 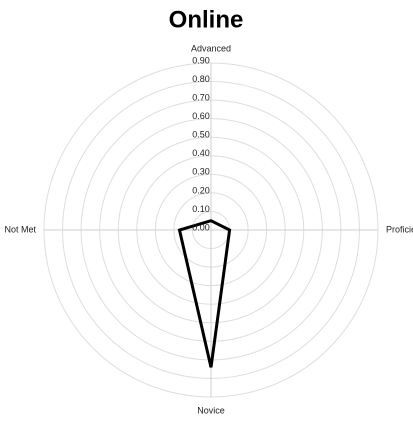 What do you see at coordinates (206, 19) in the screenshot?
I see `chart-title: Online` at bounding box center [206, 19].